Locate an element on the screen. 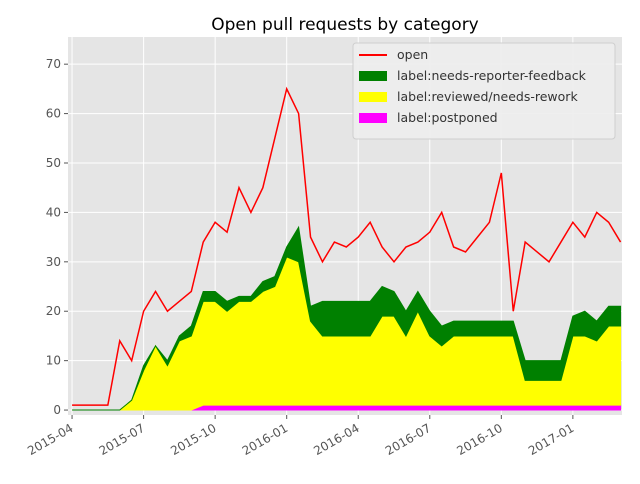 The height and width of the screenshot is (484, 640). x-tick-label: 2016-04 is located at coordinates (336, 439).